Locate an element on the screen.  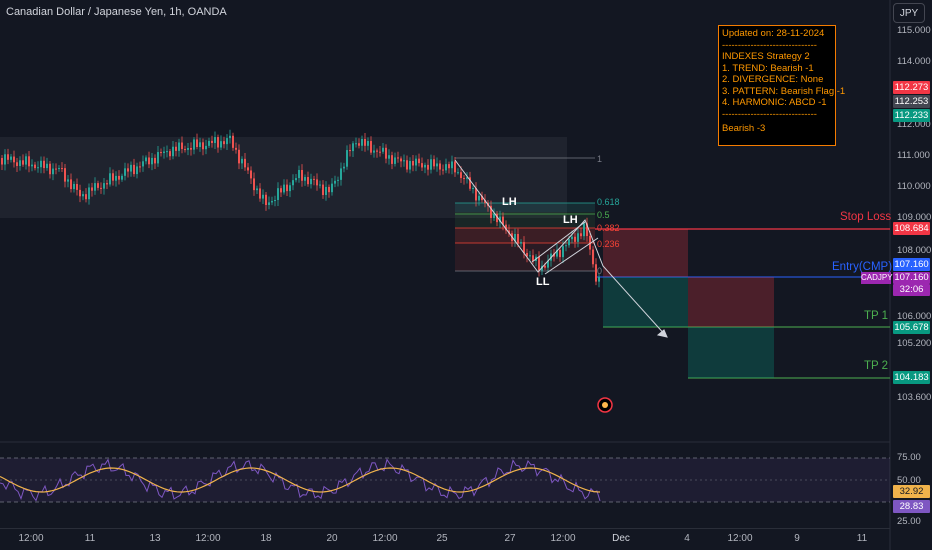
price-tick: 105.200 is located at coordinates (914, 343).